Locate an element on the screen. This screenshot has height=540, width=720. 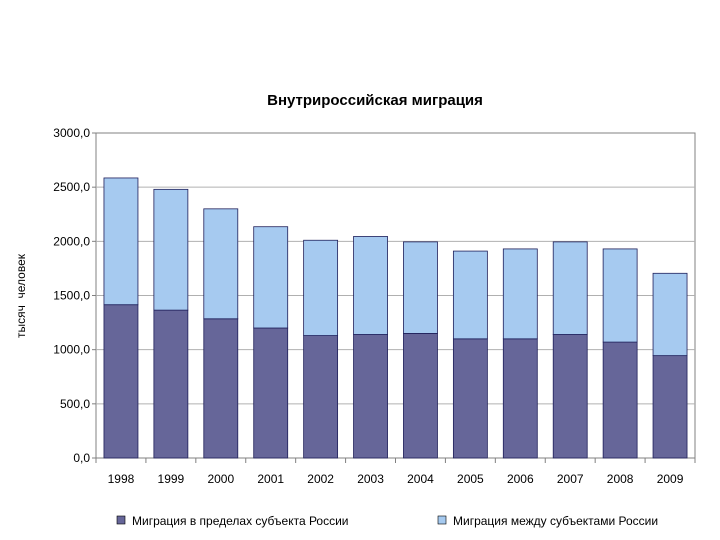
y-tick-label: 500,0 is located at coordinates (75, 404).